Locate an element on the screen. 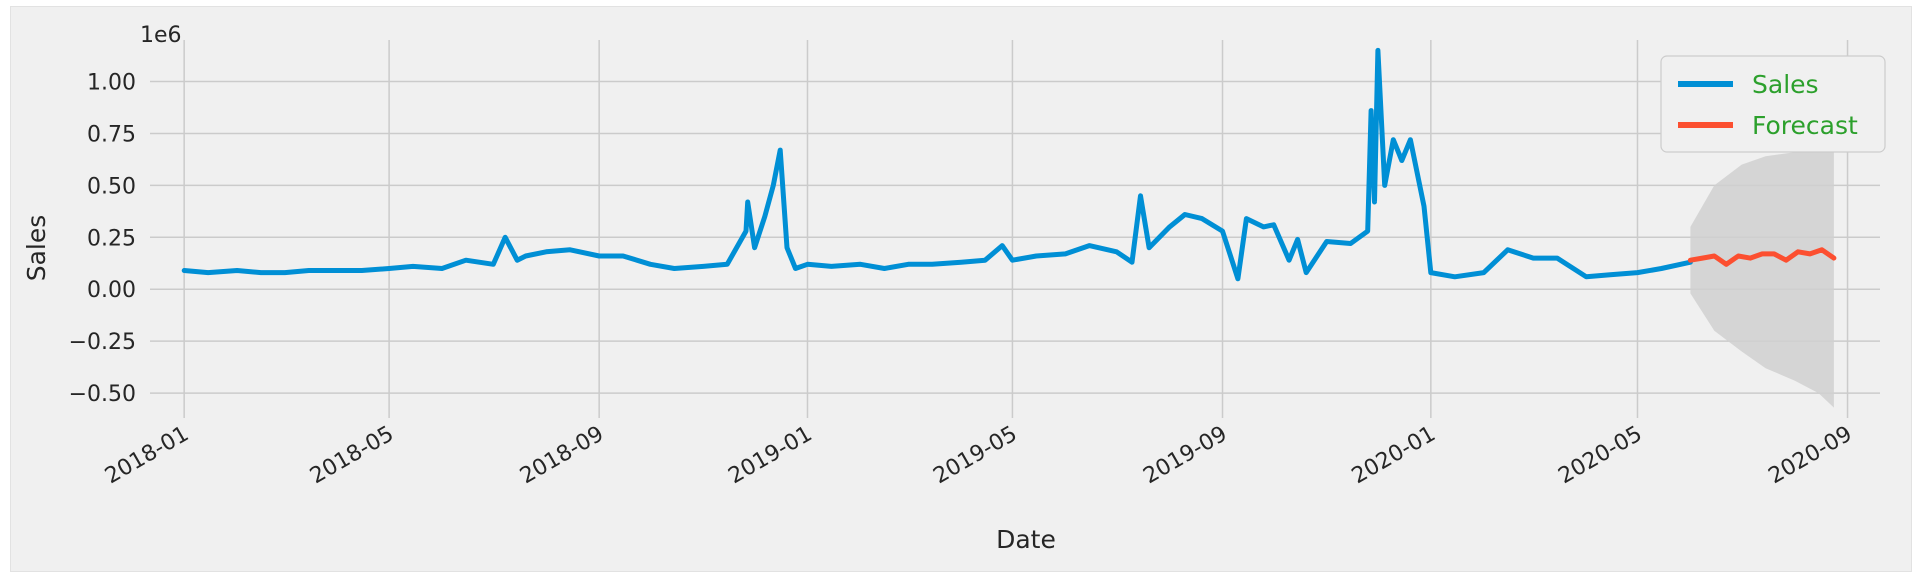  x-tick-label: 2020-05 is located at coordinates (1600, 456).